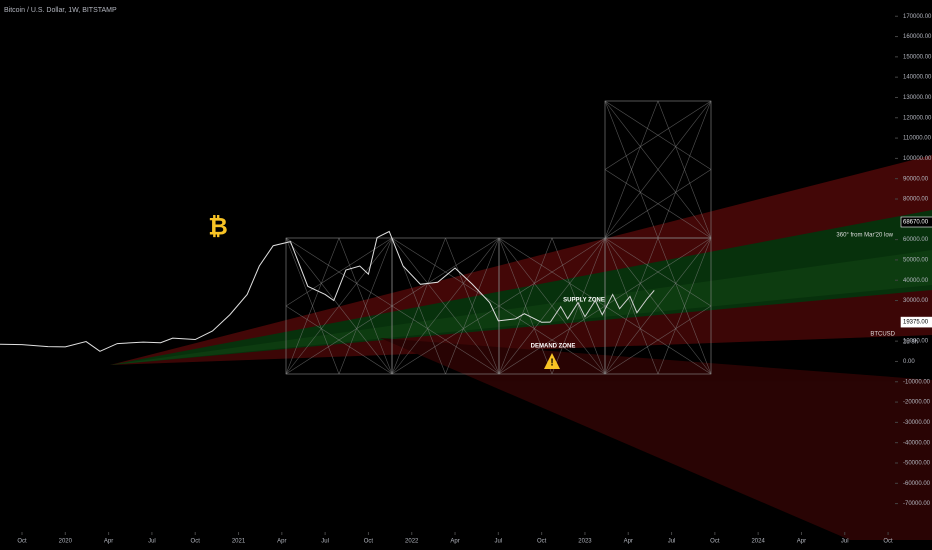  Describe the element at coordinates (916, 179) in the screenshot. I see `y-tick-label: 90000.00` at that location.